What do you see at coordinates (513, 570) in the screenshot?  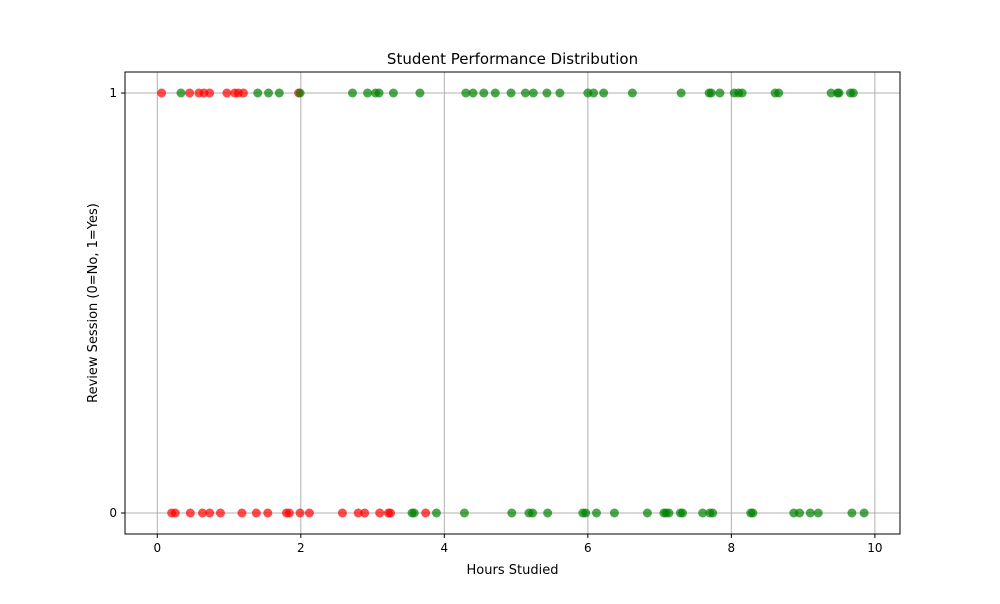 I see `x-axis-label: Hours Studied` at bounding box center [513, 570].